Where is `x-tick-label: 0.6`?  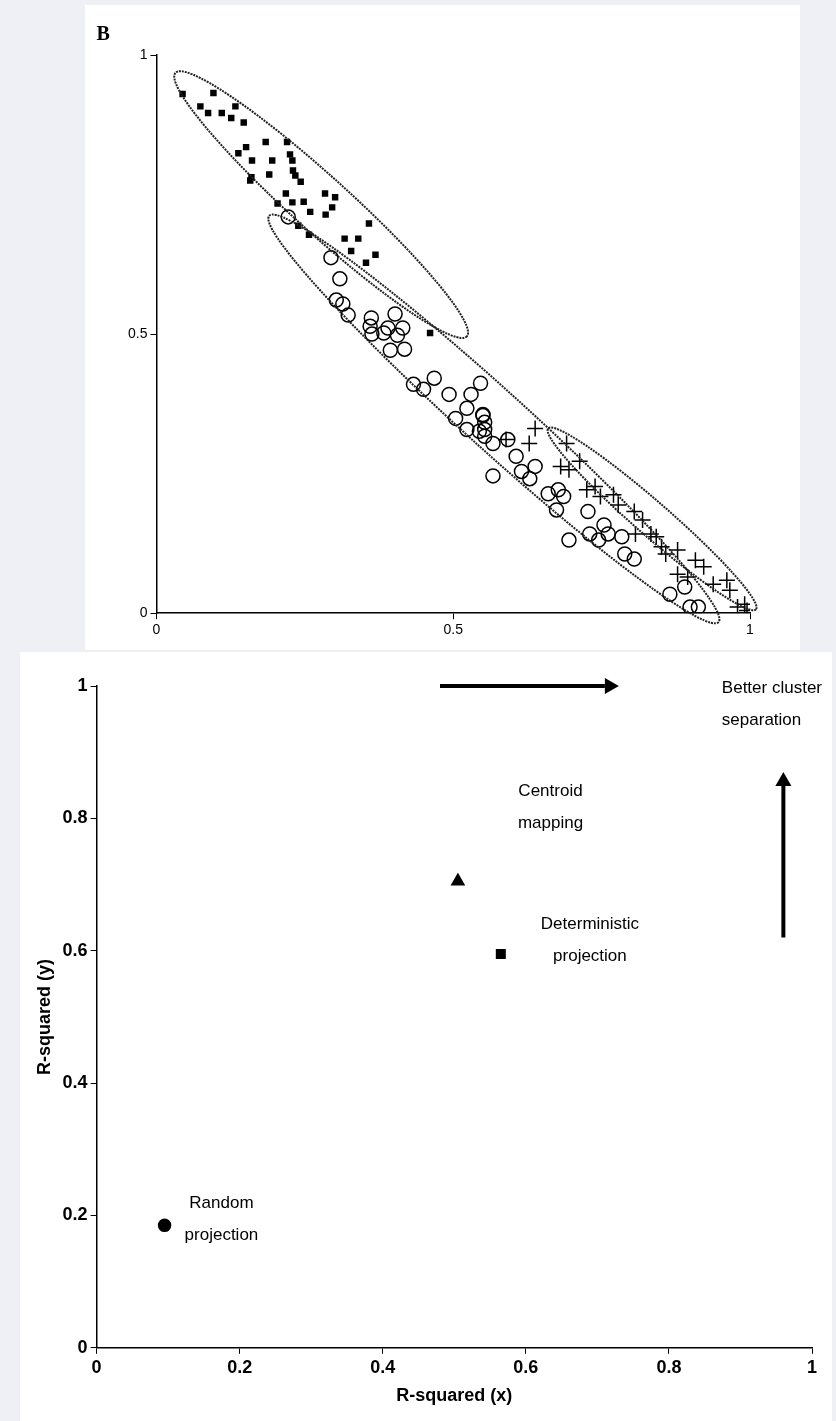
x-tick-label: 0.6 is located at coordinates (526, 1366).